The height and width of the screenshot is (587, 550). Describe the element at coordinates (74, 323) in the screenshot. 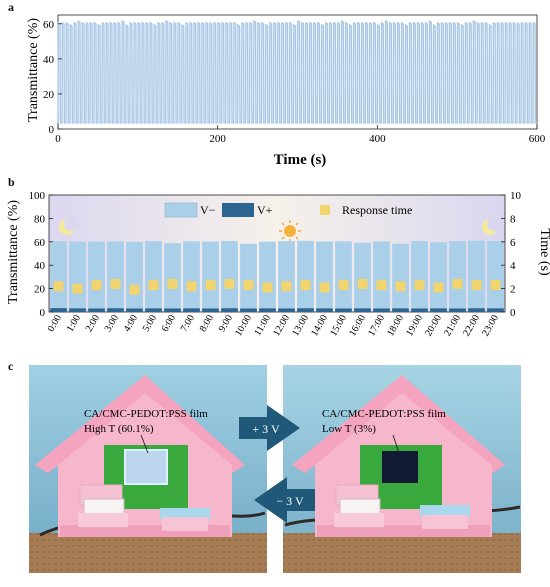

I see `chart-b-xtick-label: 1:00` at that location.